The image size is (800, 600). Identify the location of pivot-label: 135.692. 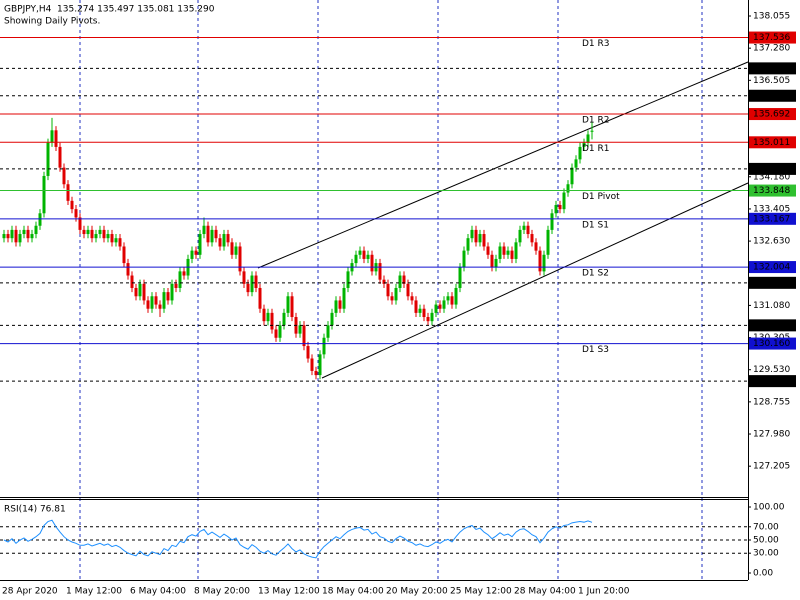
(771, 115).